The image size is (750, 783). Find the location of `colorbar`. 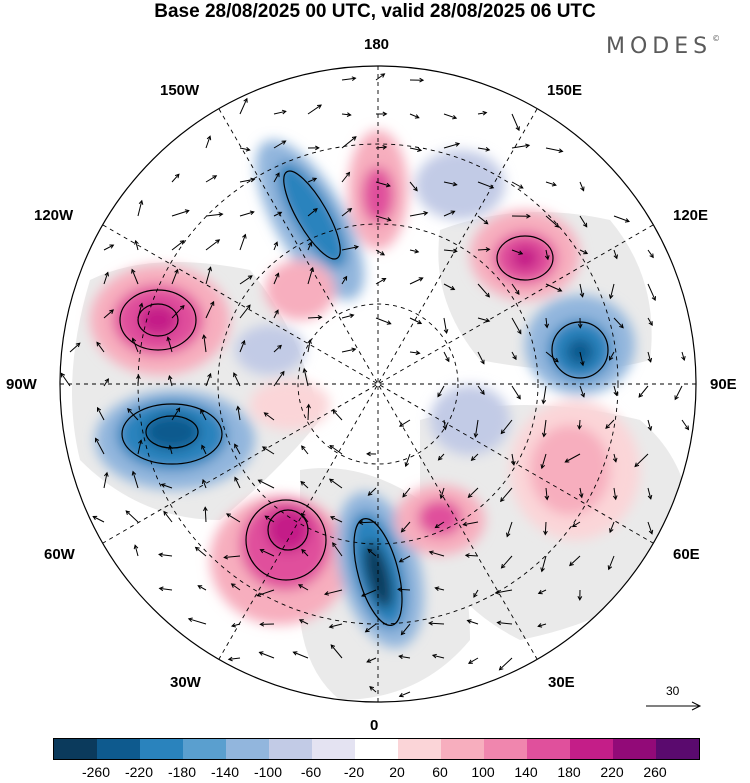

colorbar is located at coordinates (376, 749).